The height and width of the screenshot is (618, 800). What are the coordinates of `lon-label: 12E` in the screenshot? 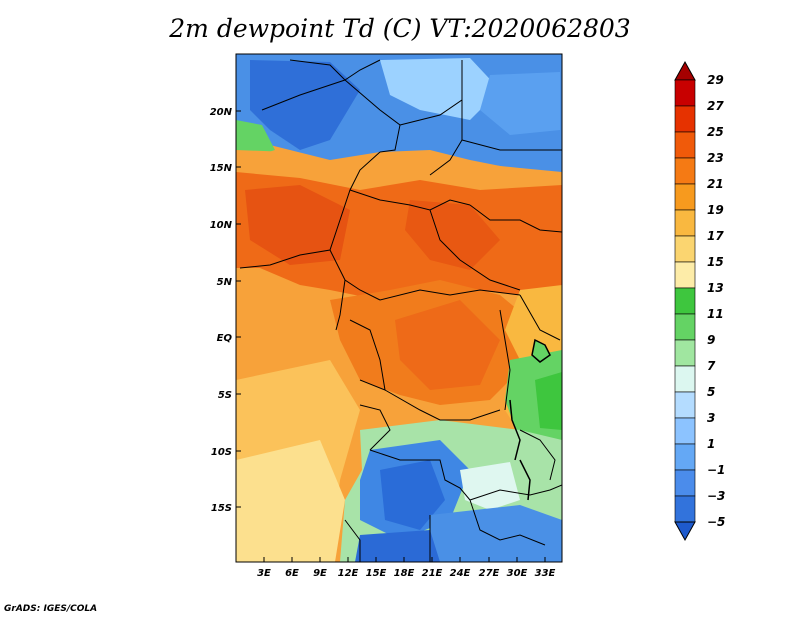 It's located at (348, 573).